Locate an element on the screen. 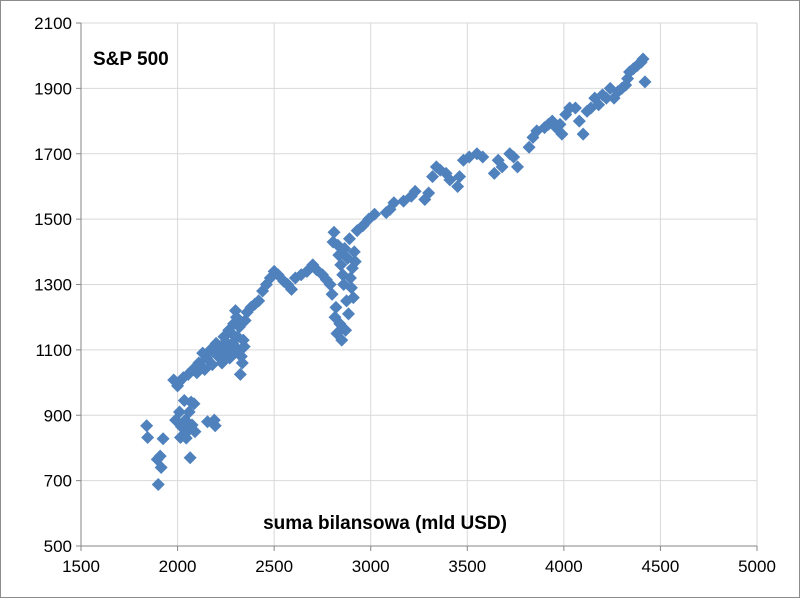  y-tick-label: 700 is located at coordinates (58, 481).